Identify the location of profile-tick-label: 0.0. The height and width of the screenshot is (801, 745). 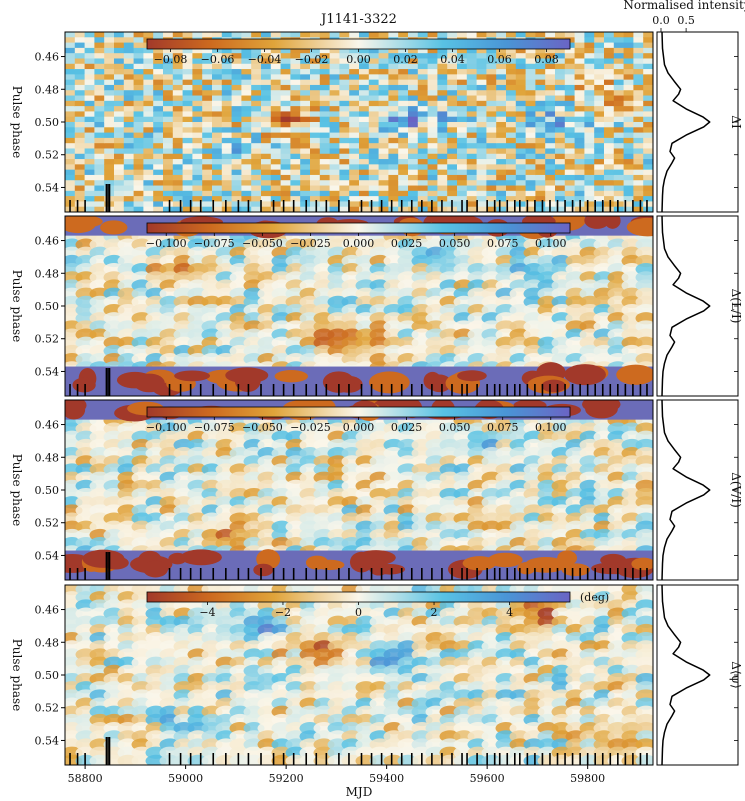
(661, 20).